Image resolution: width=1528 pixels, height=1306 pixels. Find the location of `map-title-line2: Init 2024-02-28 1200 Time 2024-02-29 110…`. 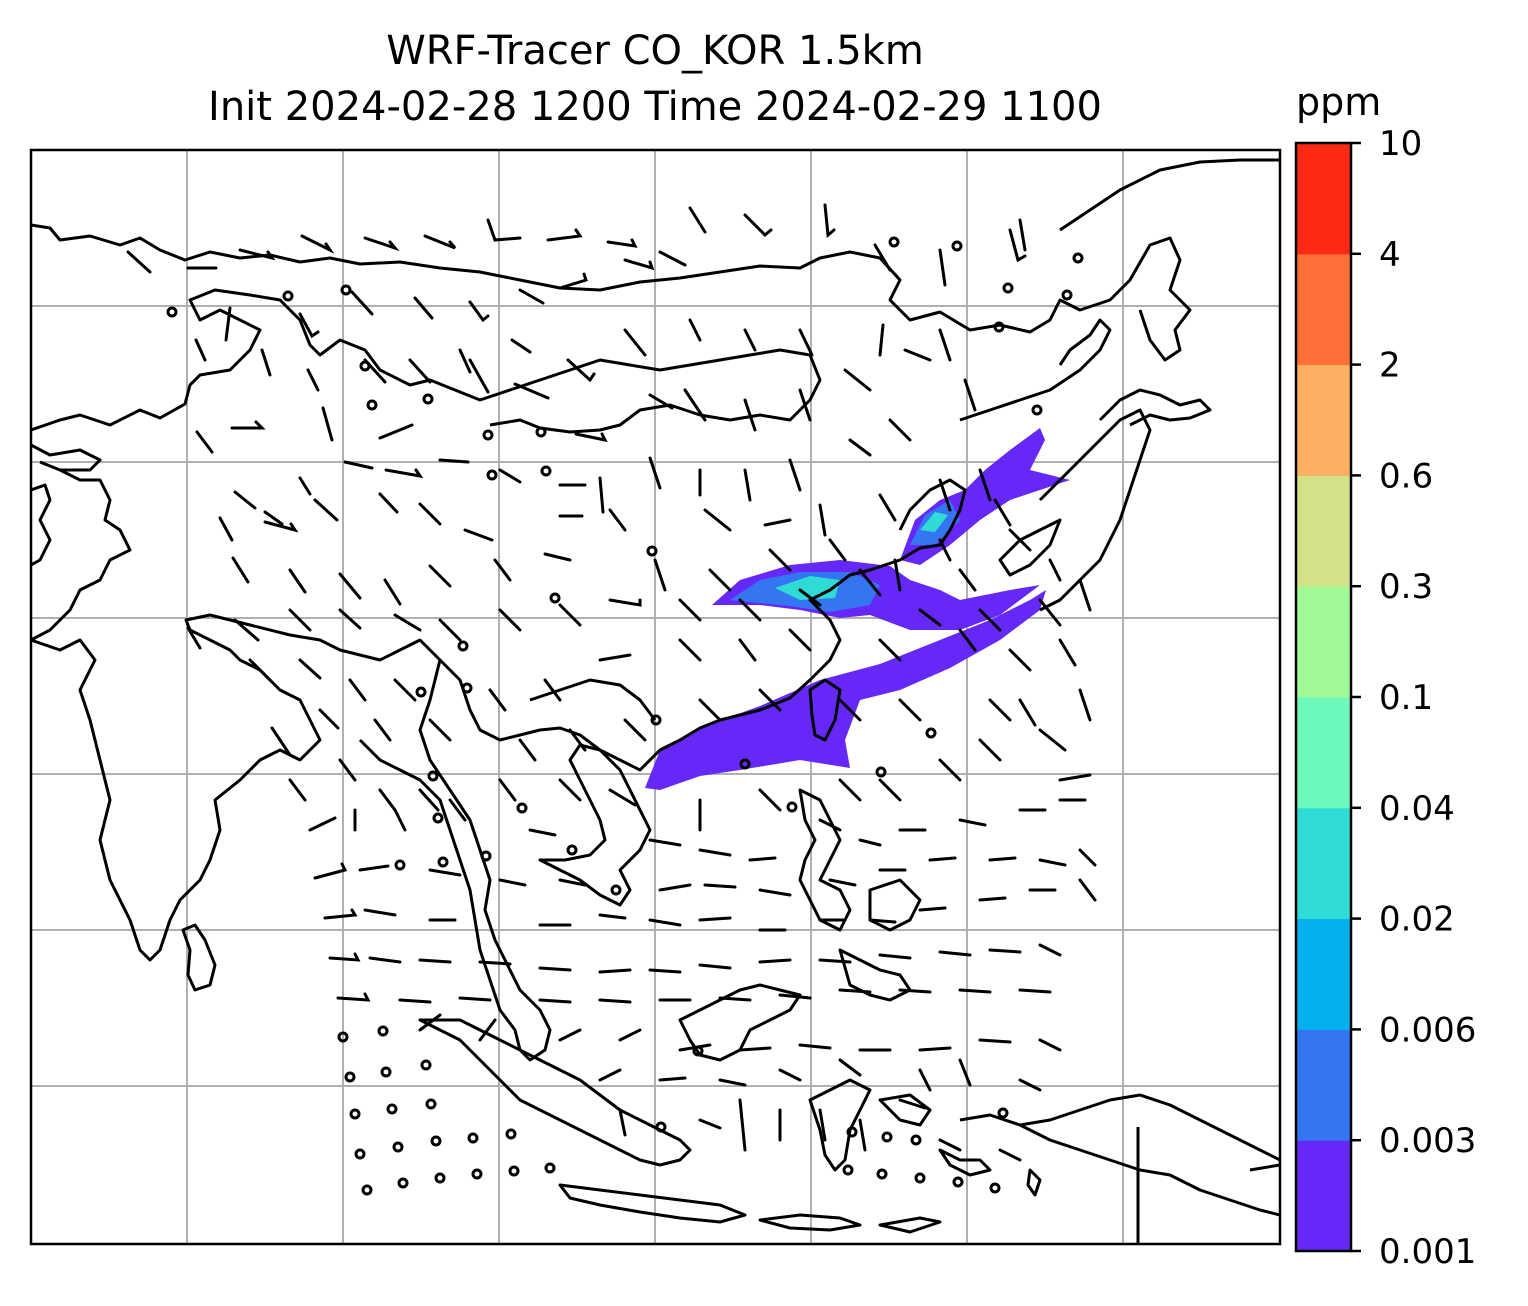

map-title-line2: Init 2024-02-28 1200 Time 2024-02-29 110… is located at coordinates (655, 107).